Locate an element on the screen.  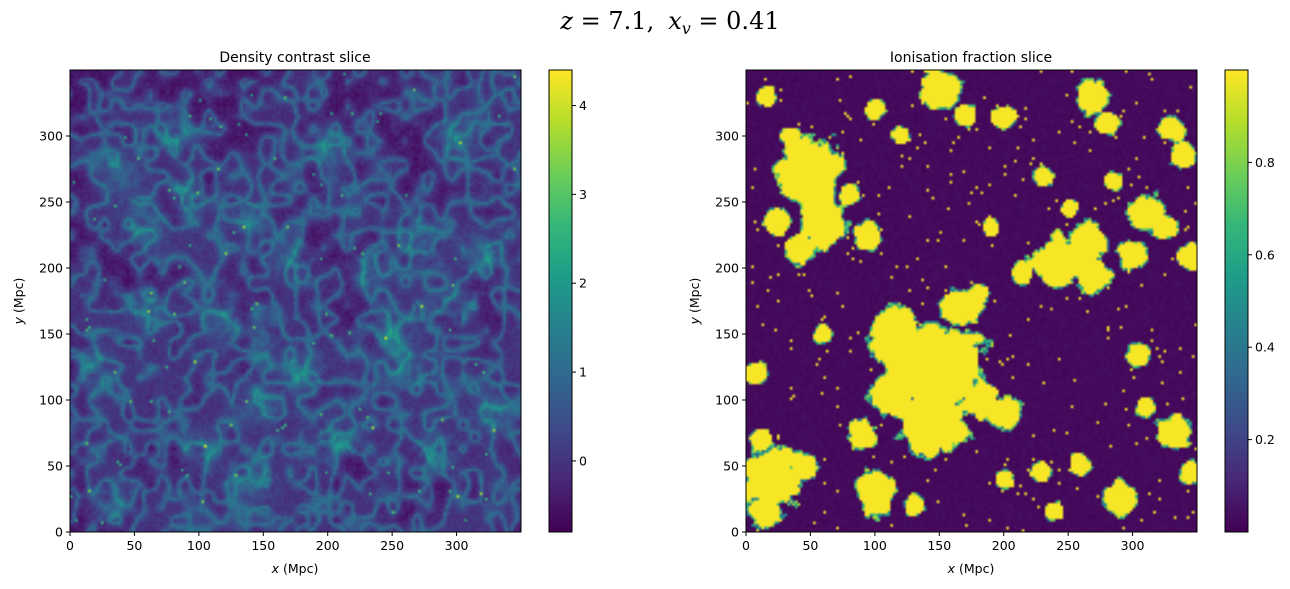
density-x-tick-label: 150 is located at coordinates (263, 545).